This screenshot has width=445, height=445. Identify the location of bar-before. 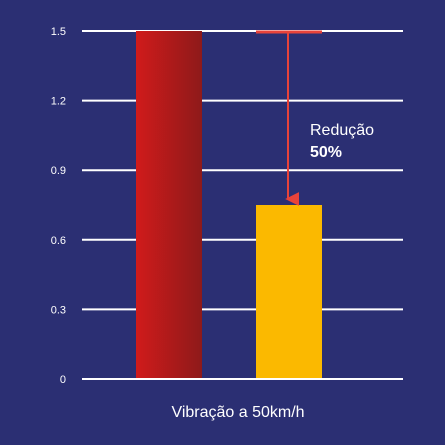
(169, 205).